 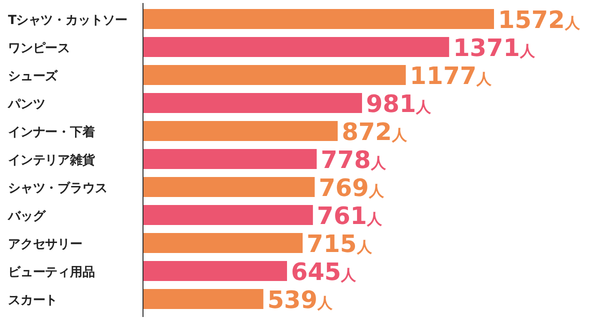 I want to click on y-tick-label: シューズ, so click(x=34, y=75).